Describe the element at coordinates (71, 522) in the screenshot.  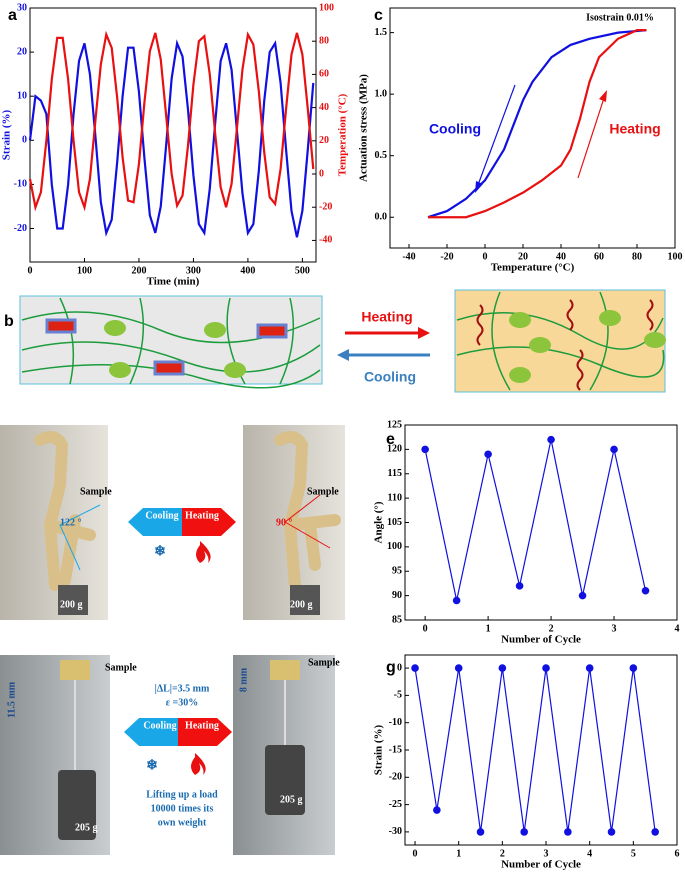
I see `angle-label: 122 °` at that location.